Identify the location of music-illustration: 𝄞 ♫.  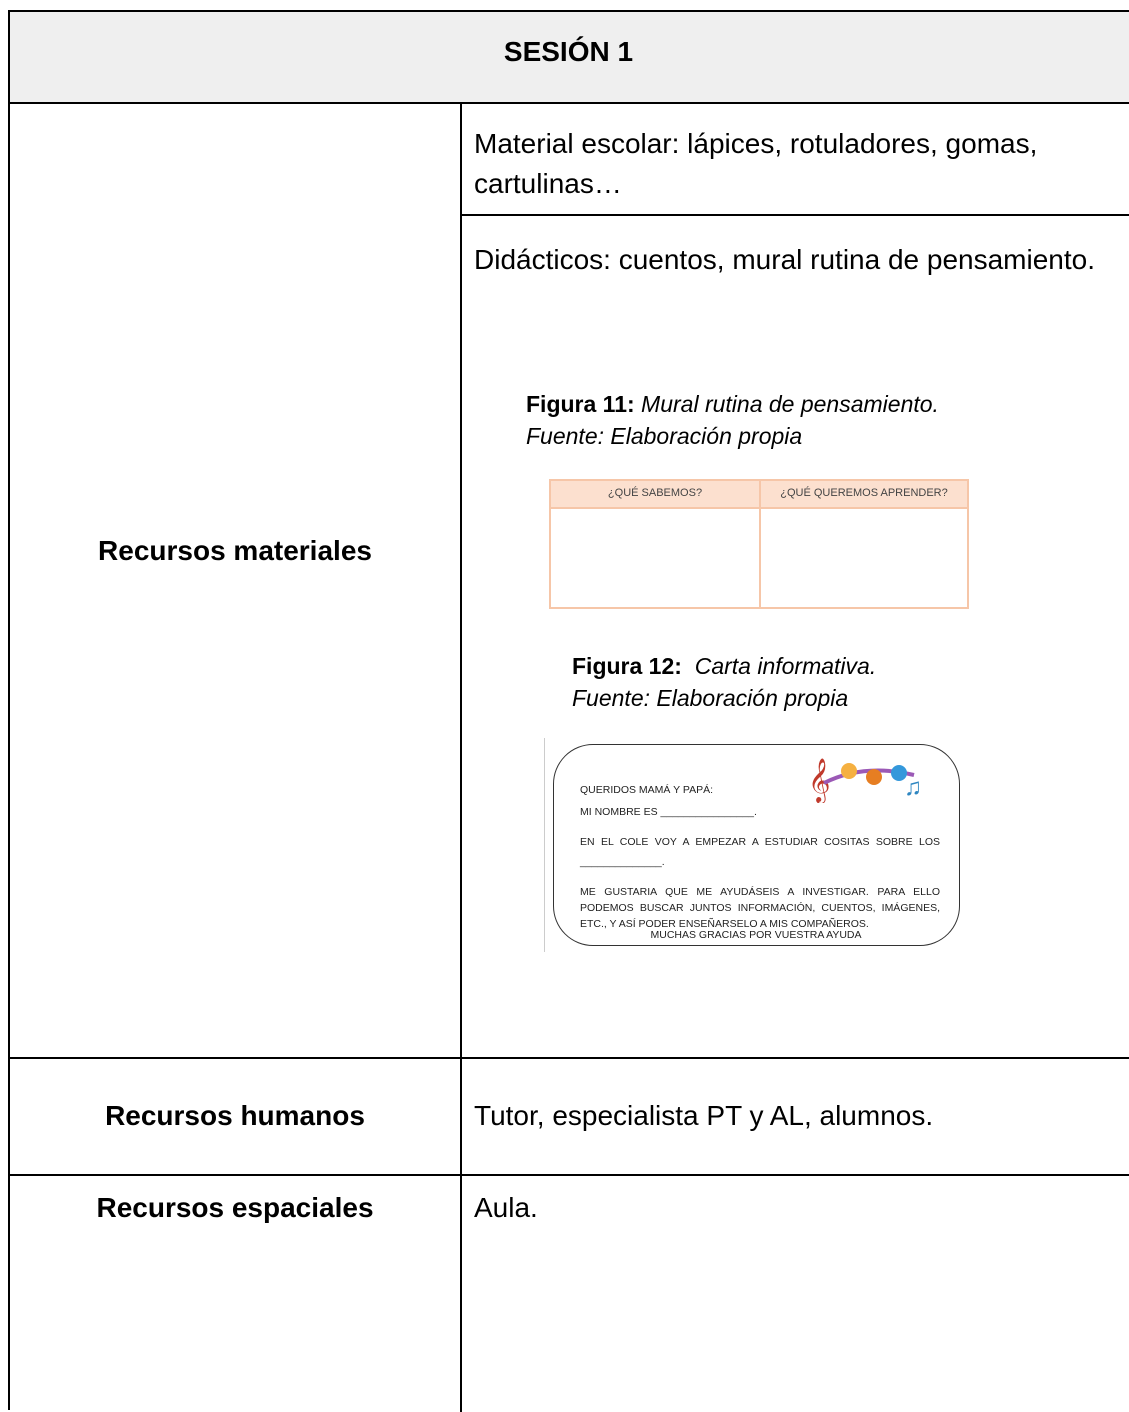
(865, 781).